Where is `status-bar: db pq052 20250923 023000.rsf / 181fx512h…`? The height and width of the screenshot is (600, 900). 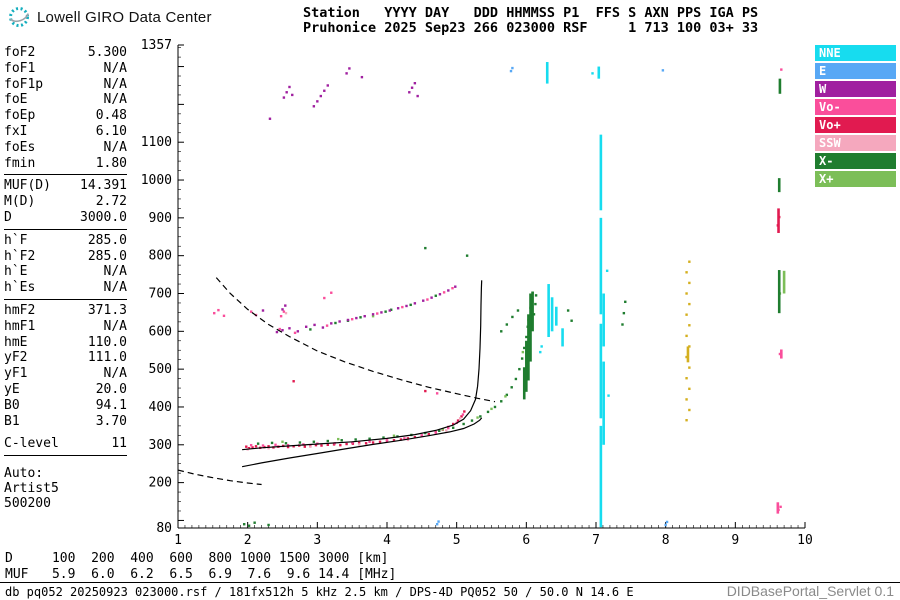 status-bar: db pq052 20250923 023000.rsf / 181fx512h… is located at coordinates (450, 591).